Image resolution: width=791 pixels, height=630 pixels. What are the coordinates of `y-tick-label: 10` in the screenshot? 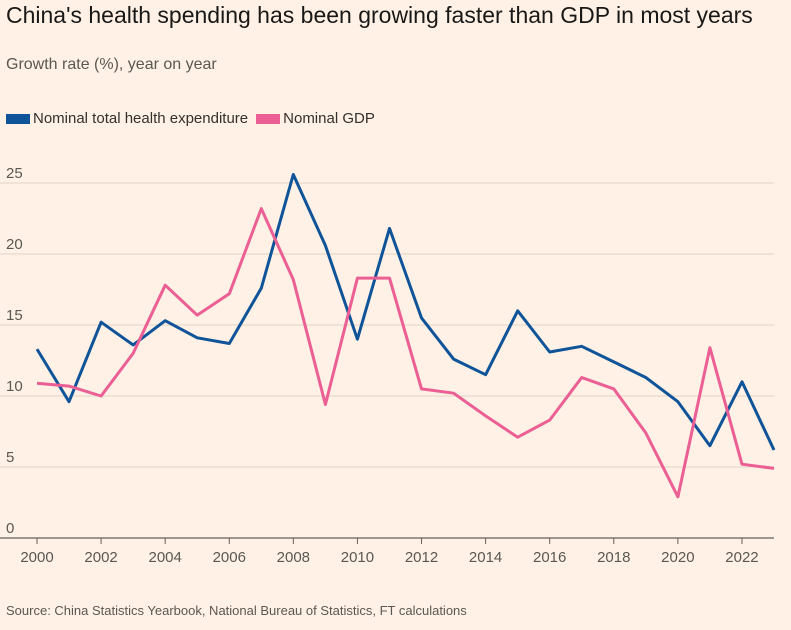 It's located at (14, 386).